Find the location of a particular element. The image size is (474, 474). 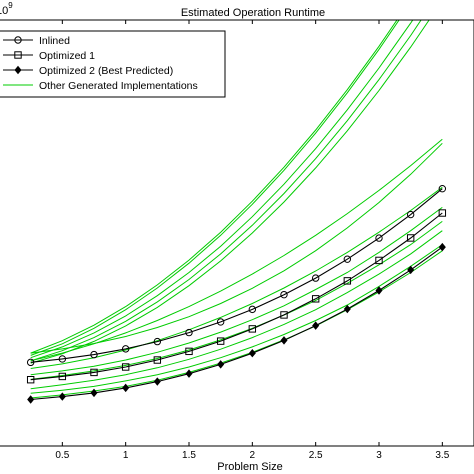

legend-entry-label: Inlined is located at coordinates (54, 41).